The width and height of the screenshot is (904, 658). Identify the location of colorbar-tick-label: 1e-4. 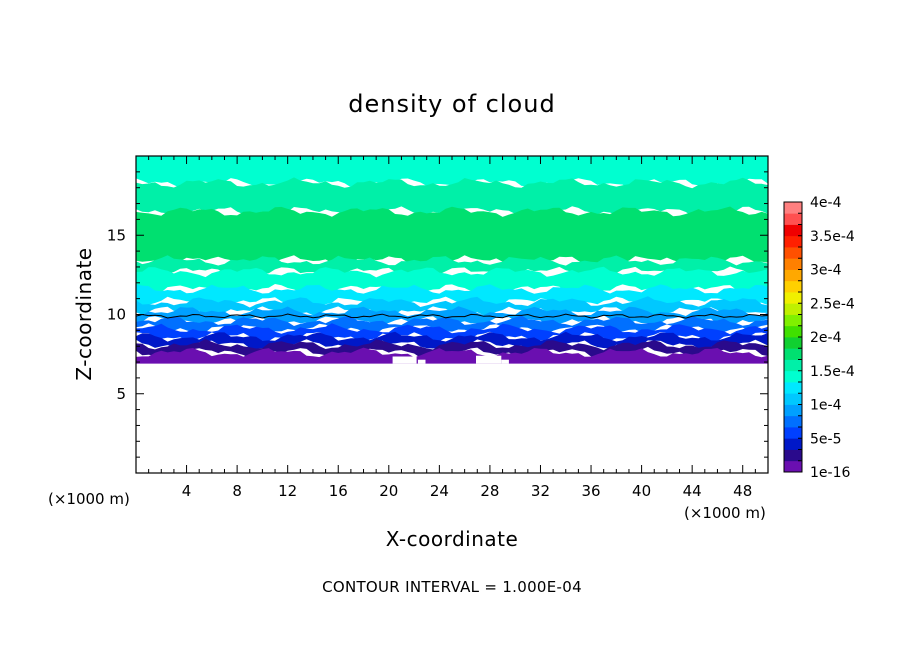
(826, 406).